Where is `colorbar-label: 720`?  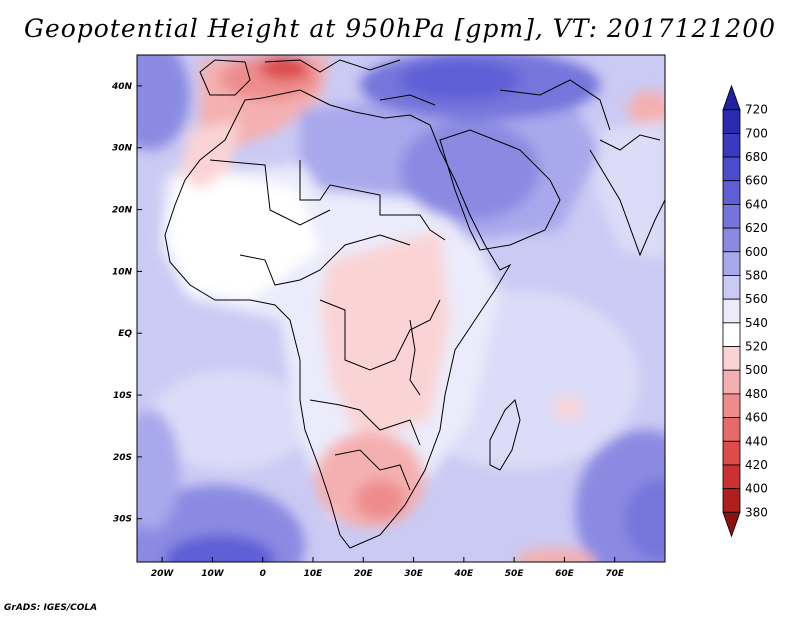
colorbar-label: 720 is located at coordinates (756, 110).